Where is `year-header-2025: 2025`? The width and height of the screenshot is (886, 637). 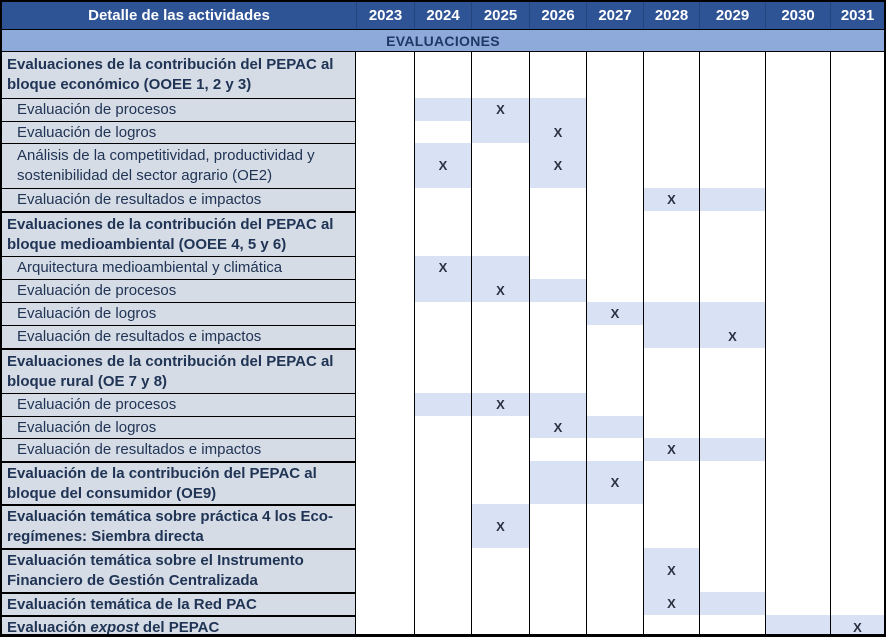 year-header-2025: 2025 is located at coordinates (500, 15).